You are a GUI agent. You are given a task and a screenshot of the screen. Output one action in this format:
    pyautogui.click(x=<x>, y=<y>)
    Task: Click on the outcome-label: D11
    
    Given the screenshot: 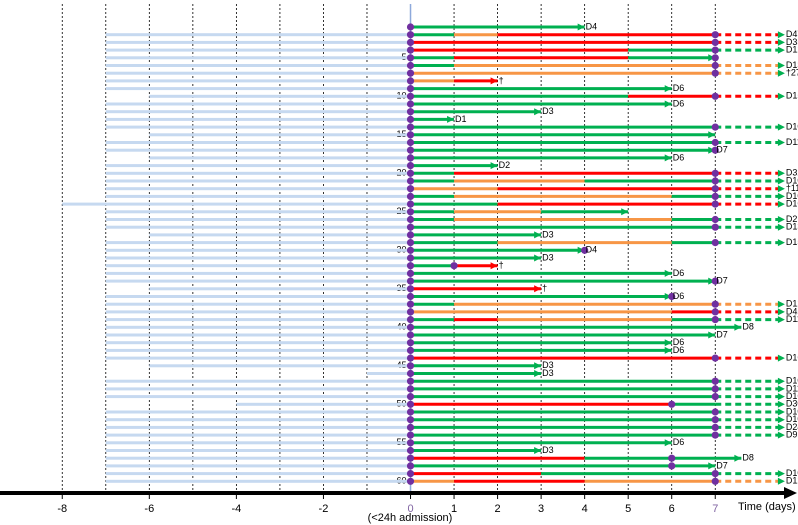 What is the action you would take?
    pyautogui.click(x=792, y=319)
    